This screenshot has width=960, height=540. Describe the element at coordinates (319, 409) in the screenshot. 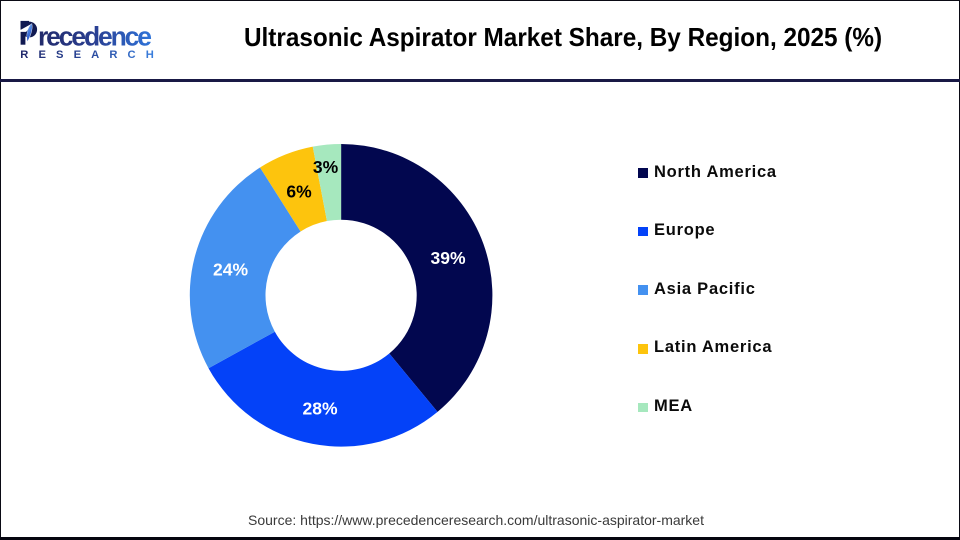

I see `svg-text: 28%` at that location.